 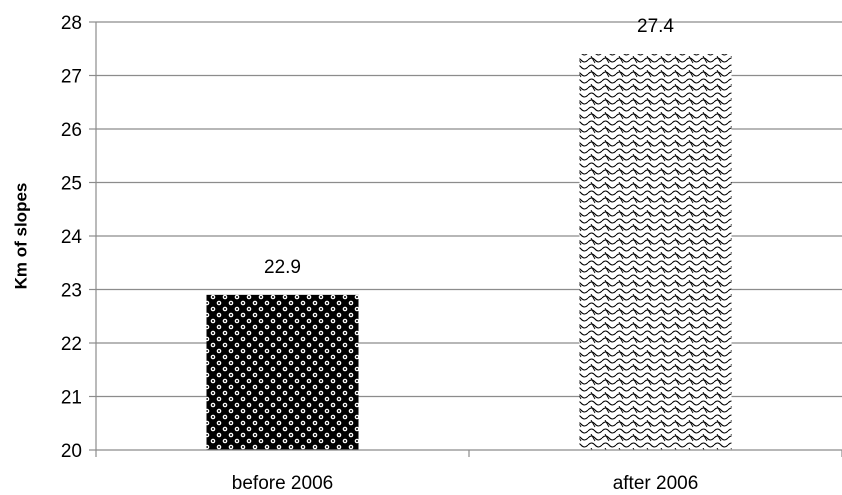 I want to click on y-tick-labels: 20 21 22 23 24 25 26 27 28, so click(x=72, y=237).